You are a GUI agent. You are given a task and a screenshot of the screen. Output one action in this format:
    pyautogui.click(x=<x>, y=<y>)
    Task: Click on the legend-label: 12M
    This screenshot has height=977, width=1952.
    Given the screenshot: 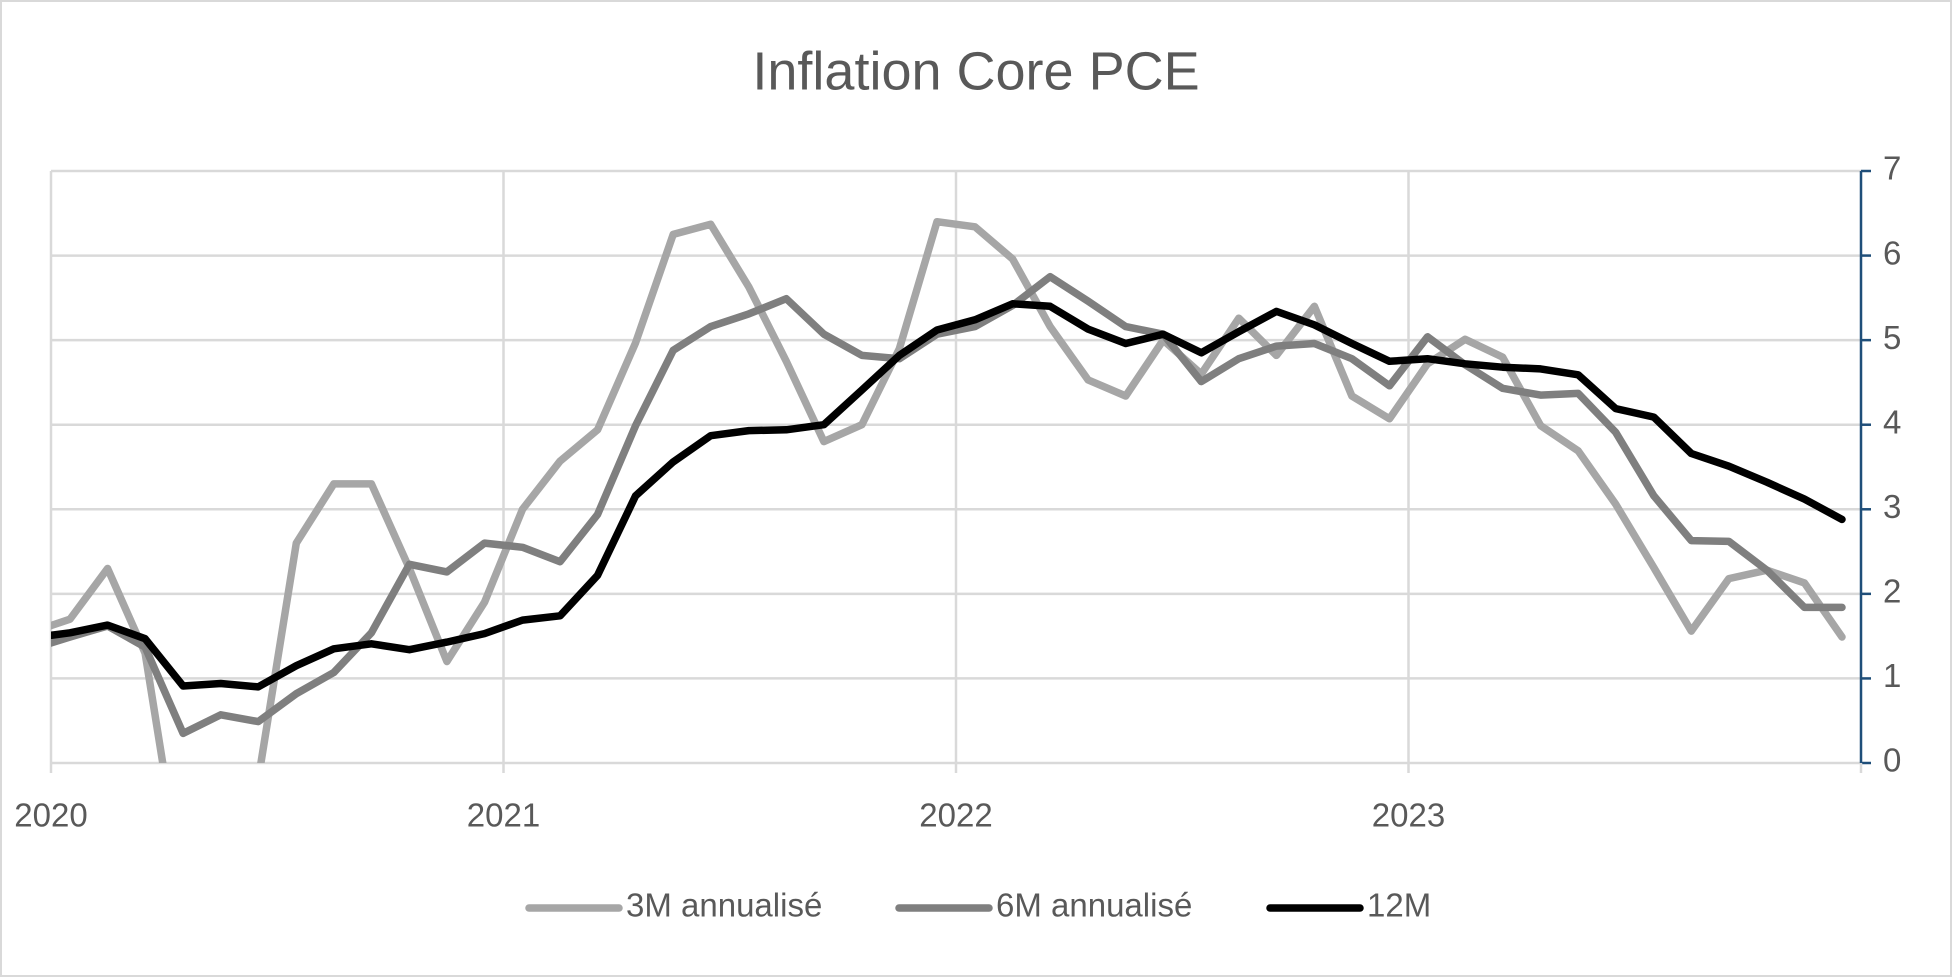 What is the action you would take?
    pyautogui.click(x=1399, y=905)
    